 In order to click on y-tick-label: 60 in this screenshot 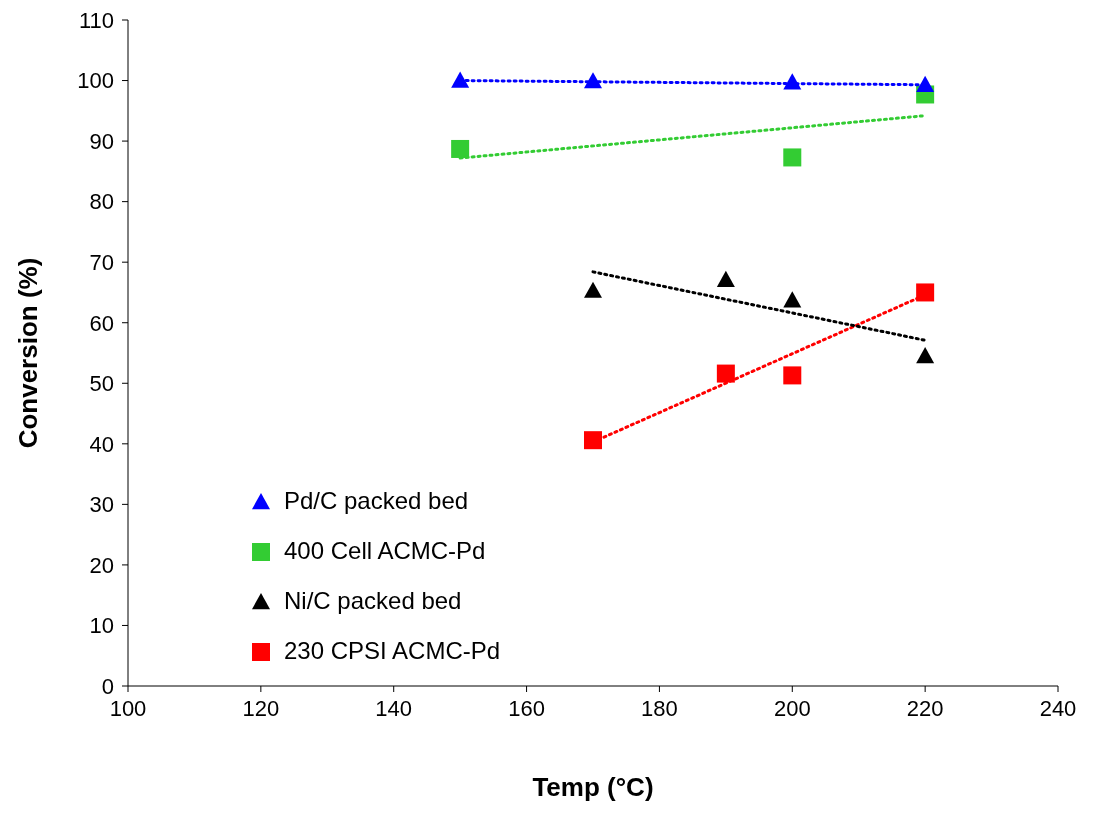, I will do `click(101, 323)`.